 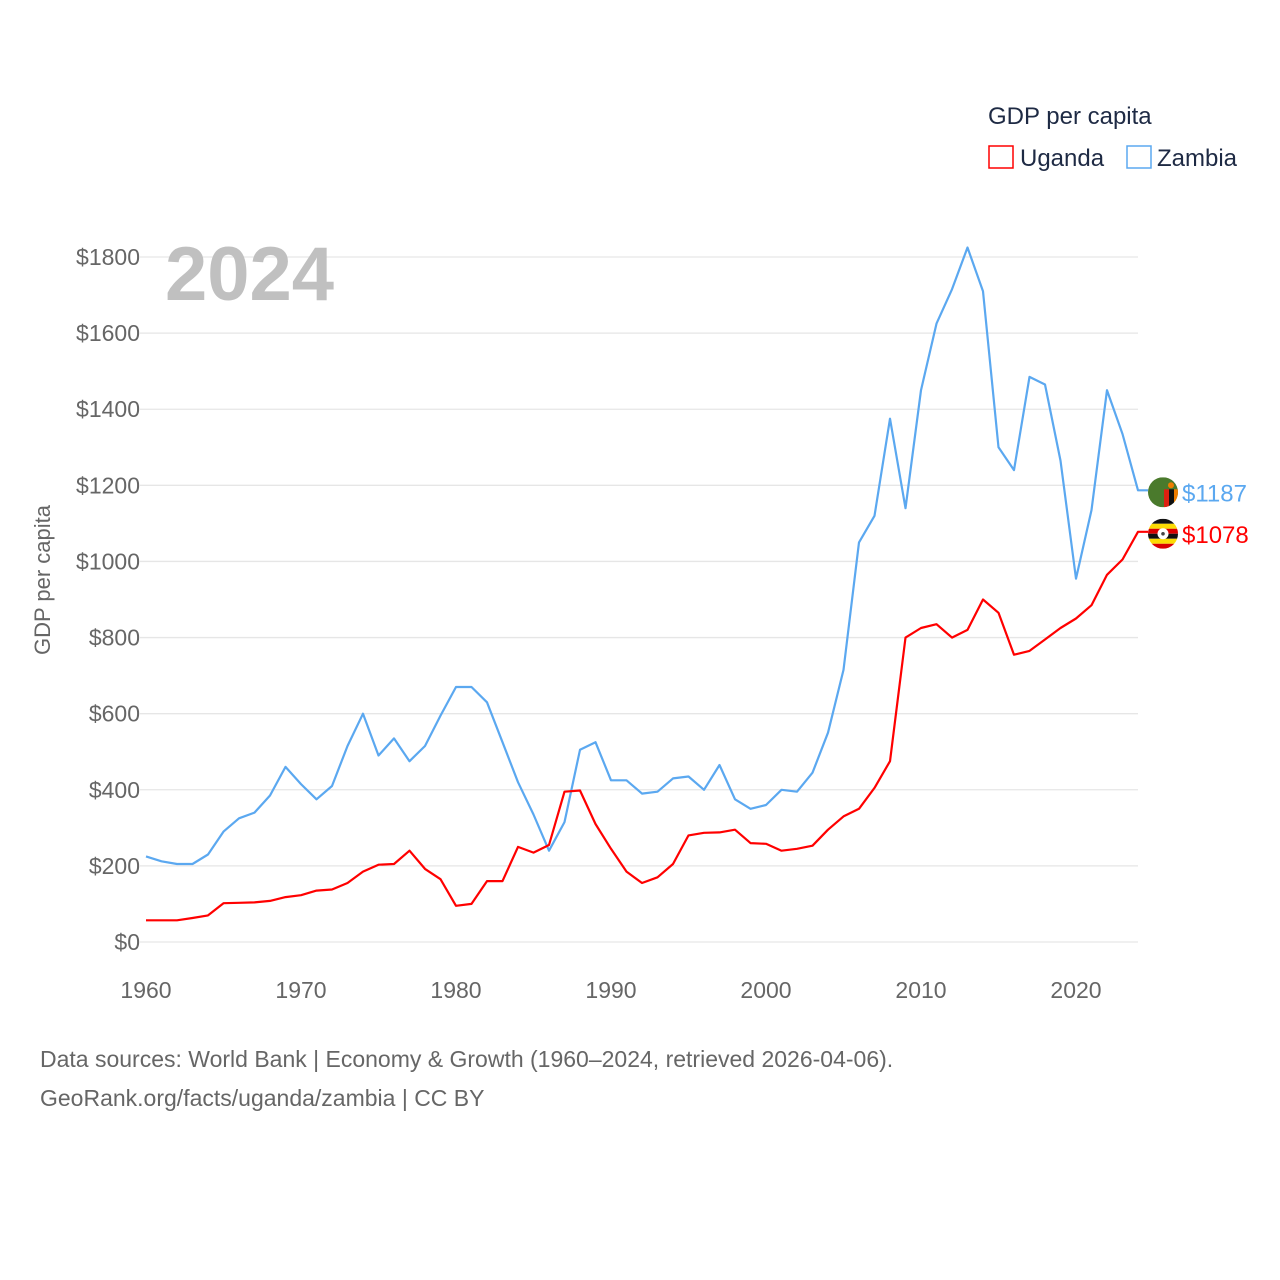 What do you see at coordinates (1113, 137) in the screenshot?
I see `legend: GDP per capita Uganda Zambia` at bounding box center [1113, 137].